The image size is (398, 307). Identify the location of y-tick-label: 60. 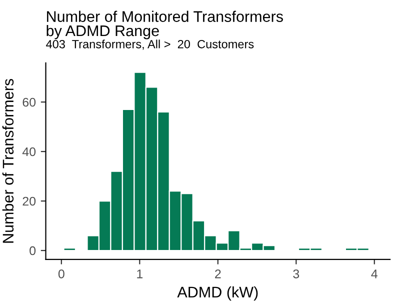
(29, 102).